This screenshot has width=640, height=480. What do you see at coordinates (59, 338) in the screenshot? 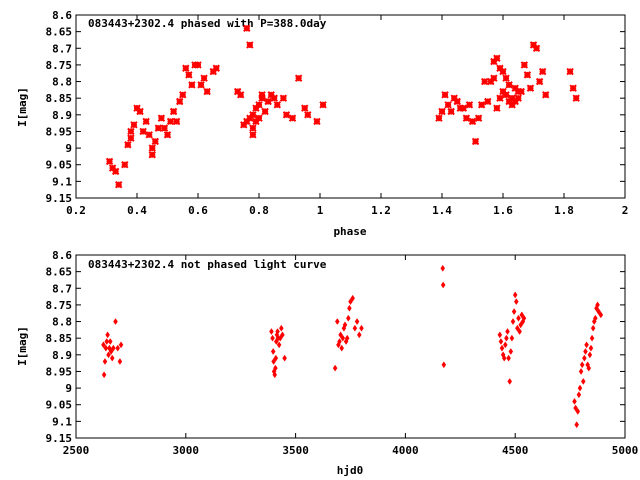
I see `y-tick-label: 8.85` at bounding box center [59, 338].